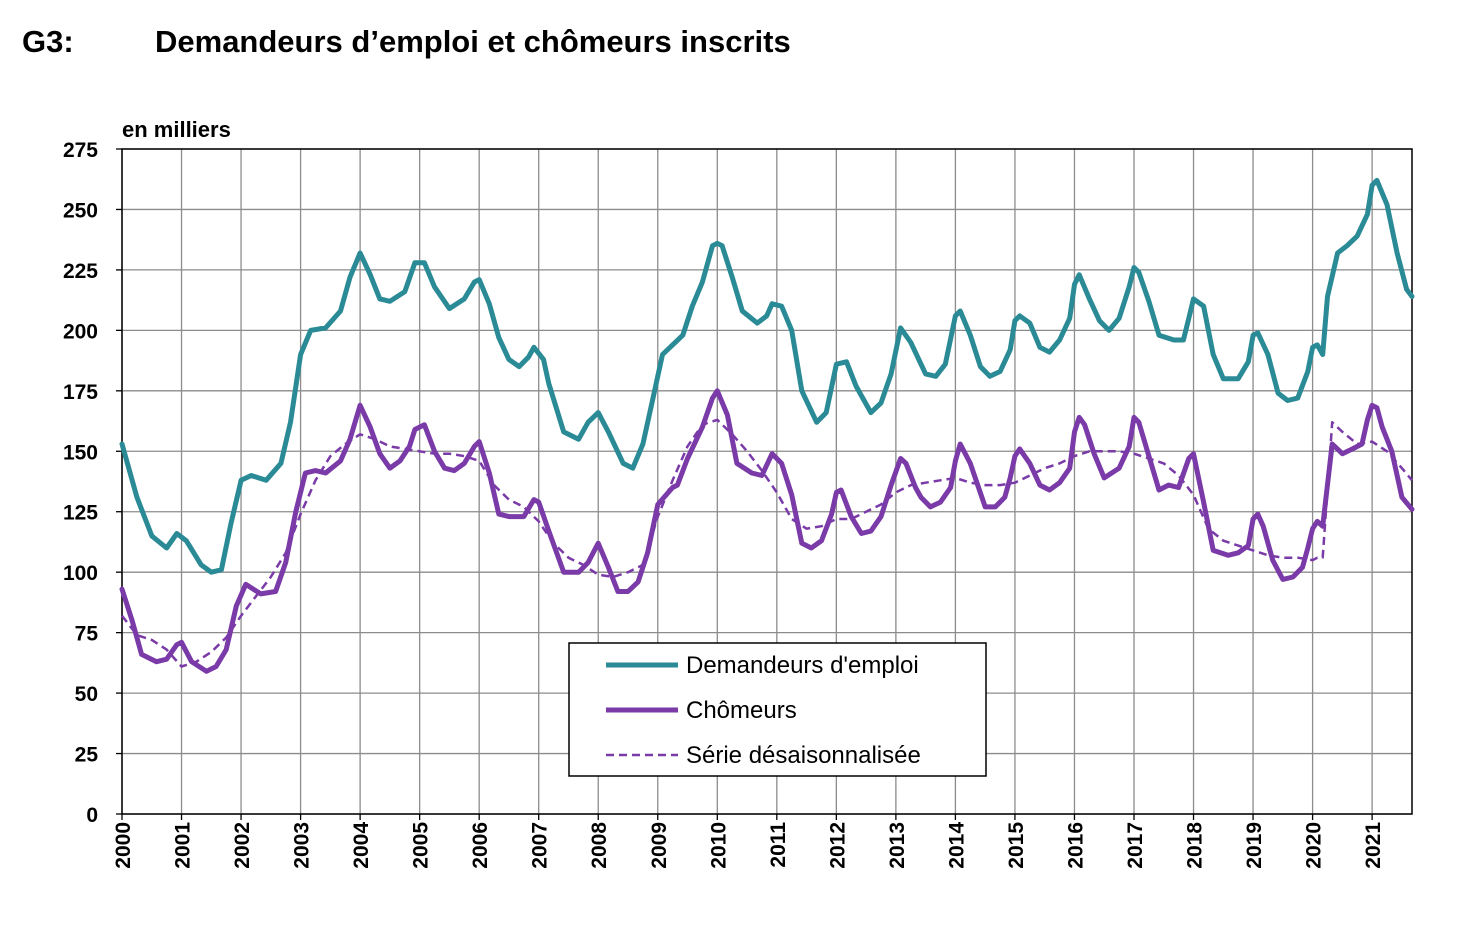 The height and width of the screenshot is (950, 1484). What do you see at coordinates (599, 845) in the screenshot?
I see `x-tick-label: 2008` at bounding box center [599, 845].